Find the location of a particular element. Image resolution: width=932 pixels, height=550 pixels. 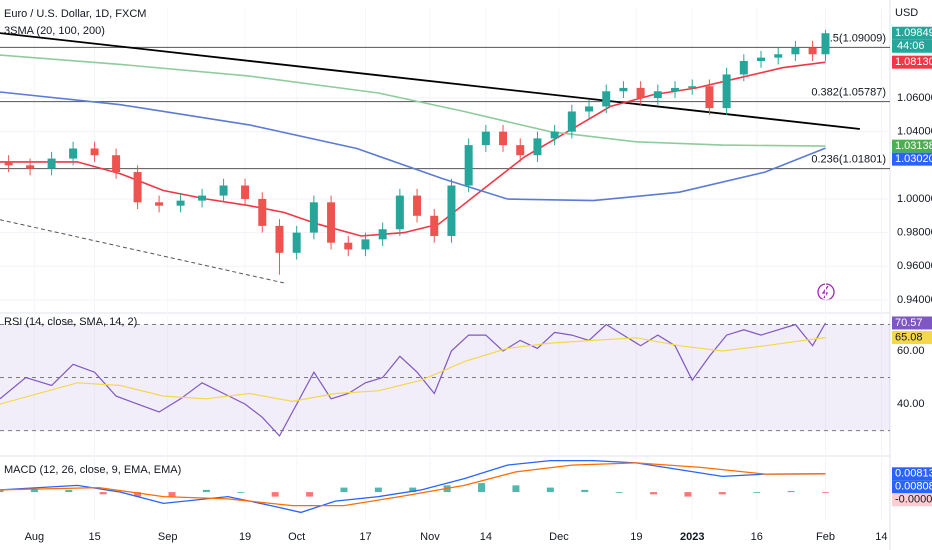

price-label: 0.00808 is located at coordinates (913, 487).